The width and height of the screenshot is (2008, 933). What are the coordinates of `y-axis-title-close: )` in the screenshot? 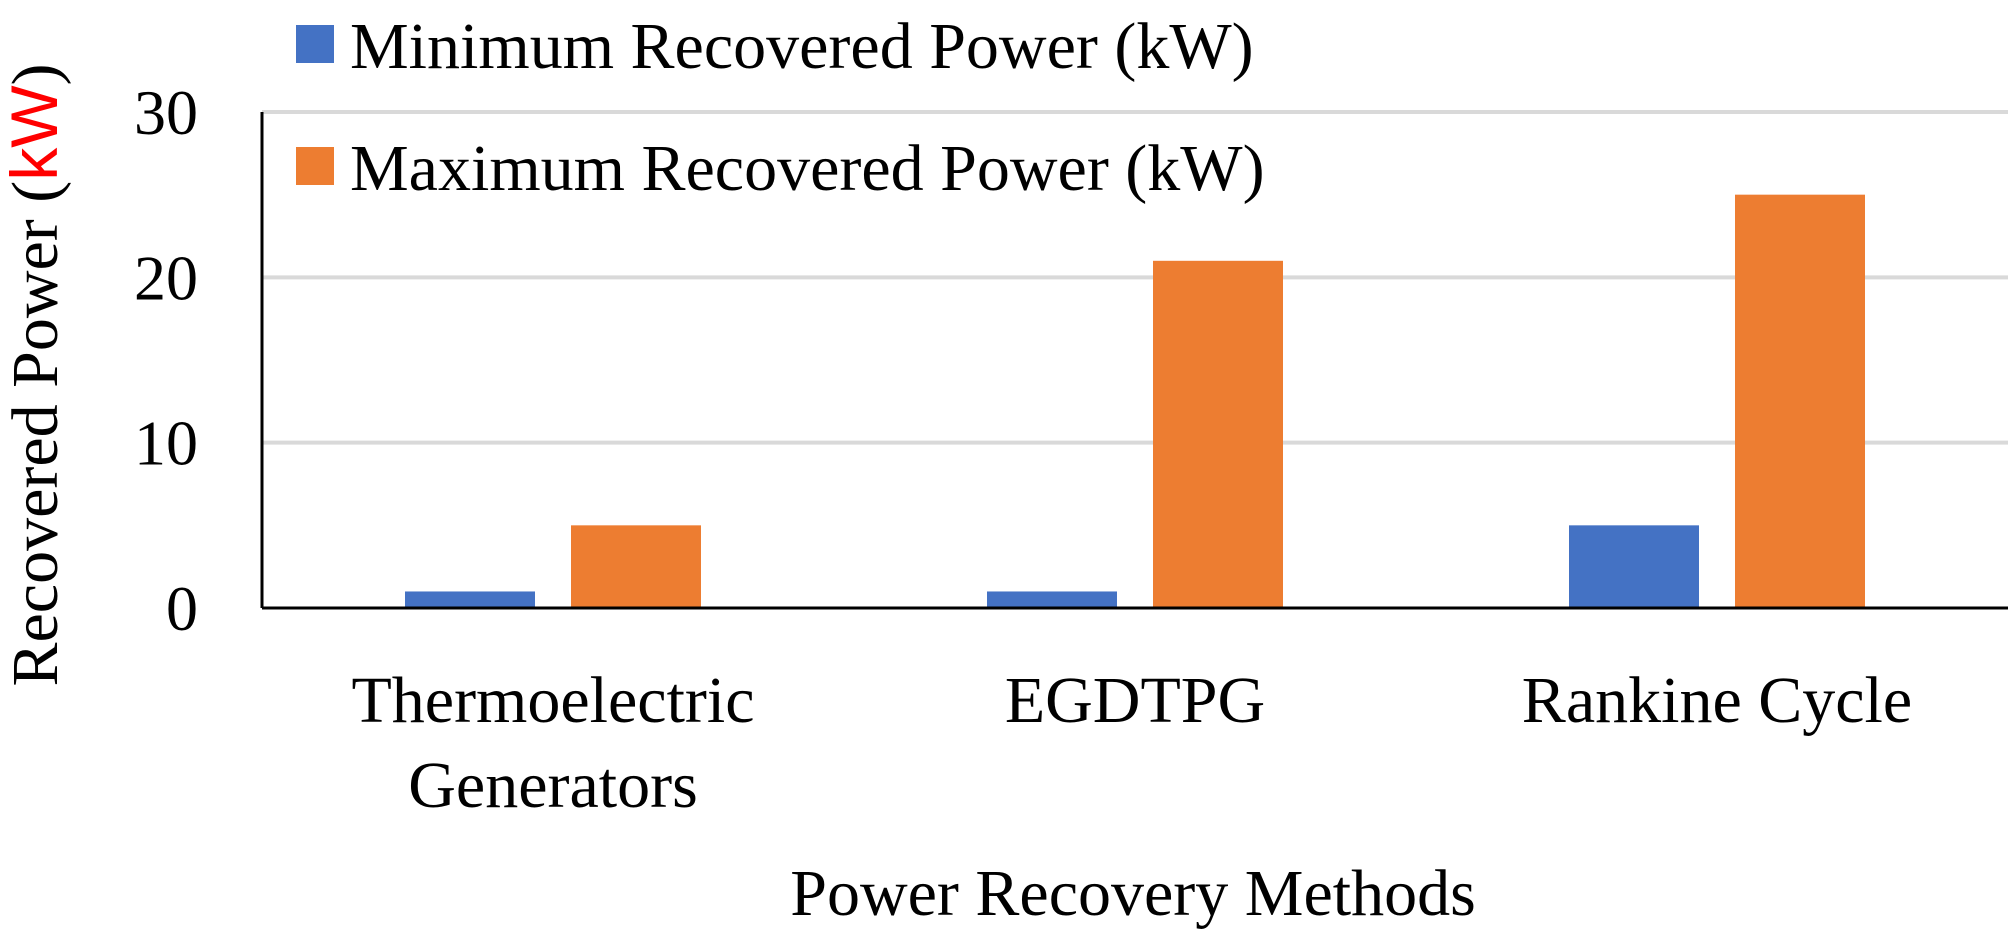 It's located at (36, 74).